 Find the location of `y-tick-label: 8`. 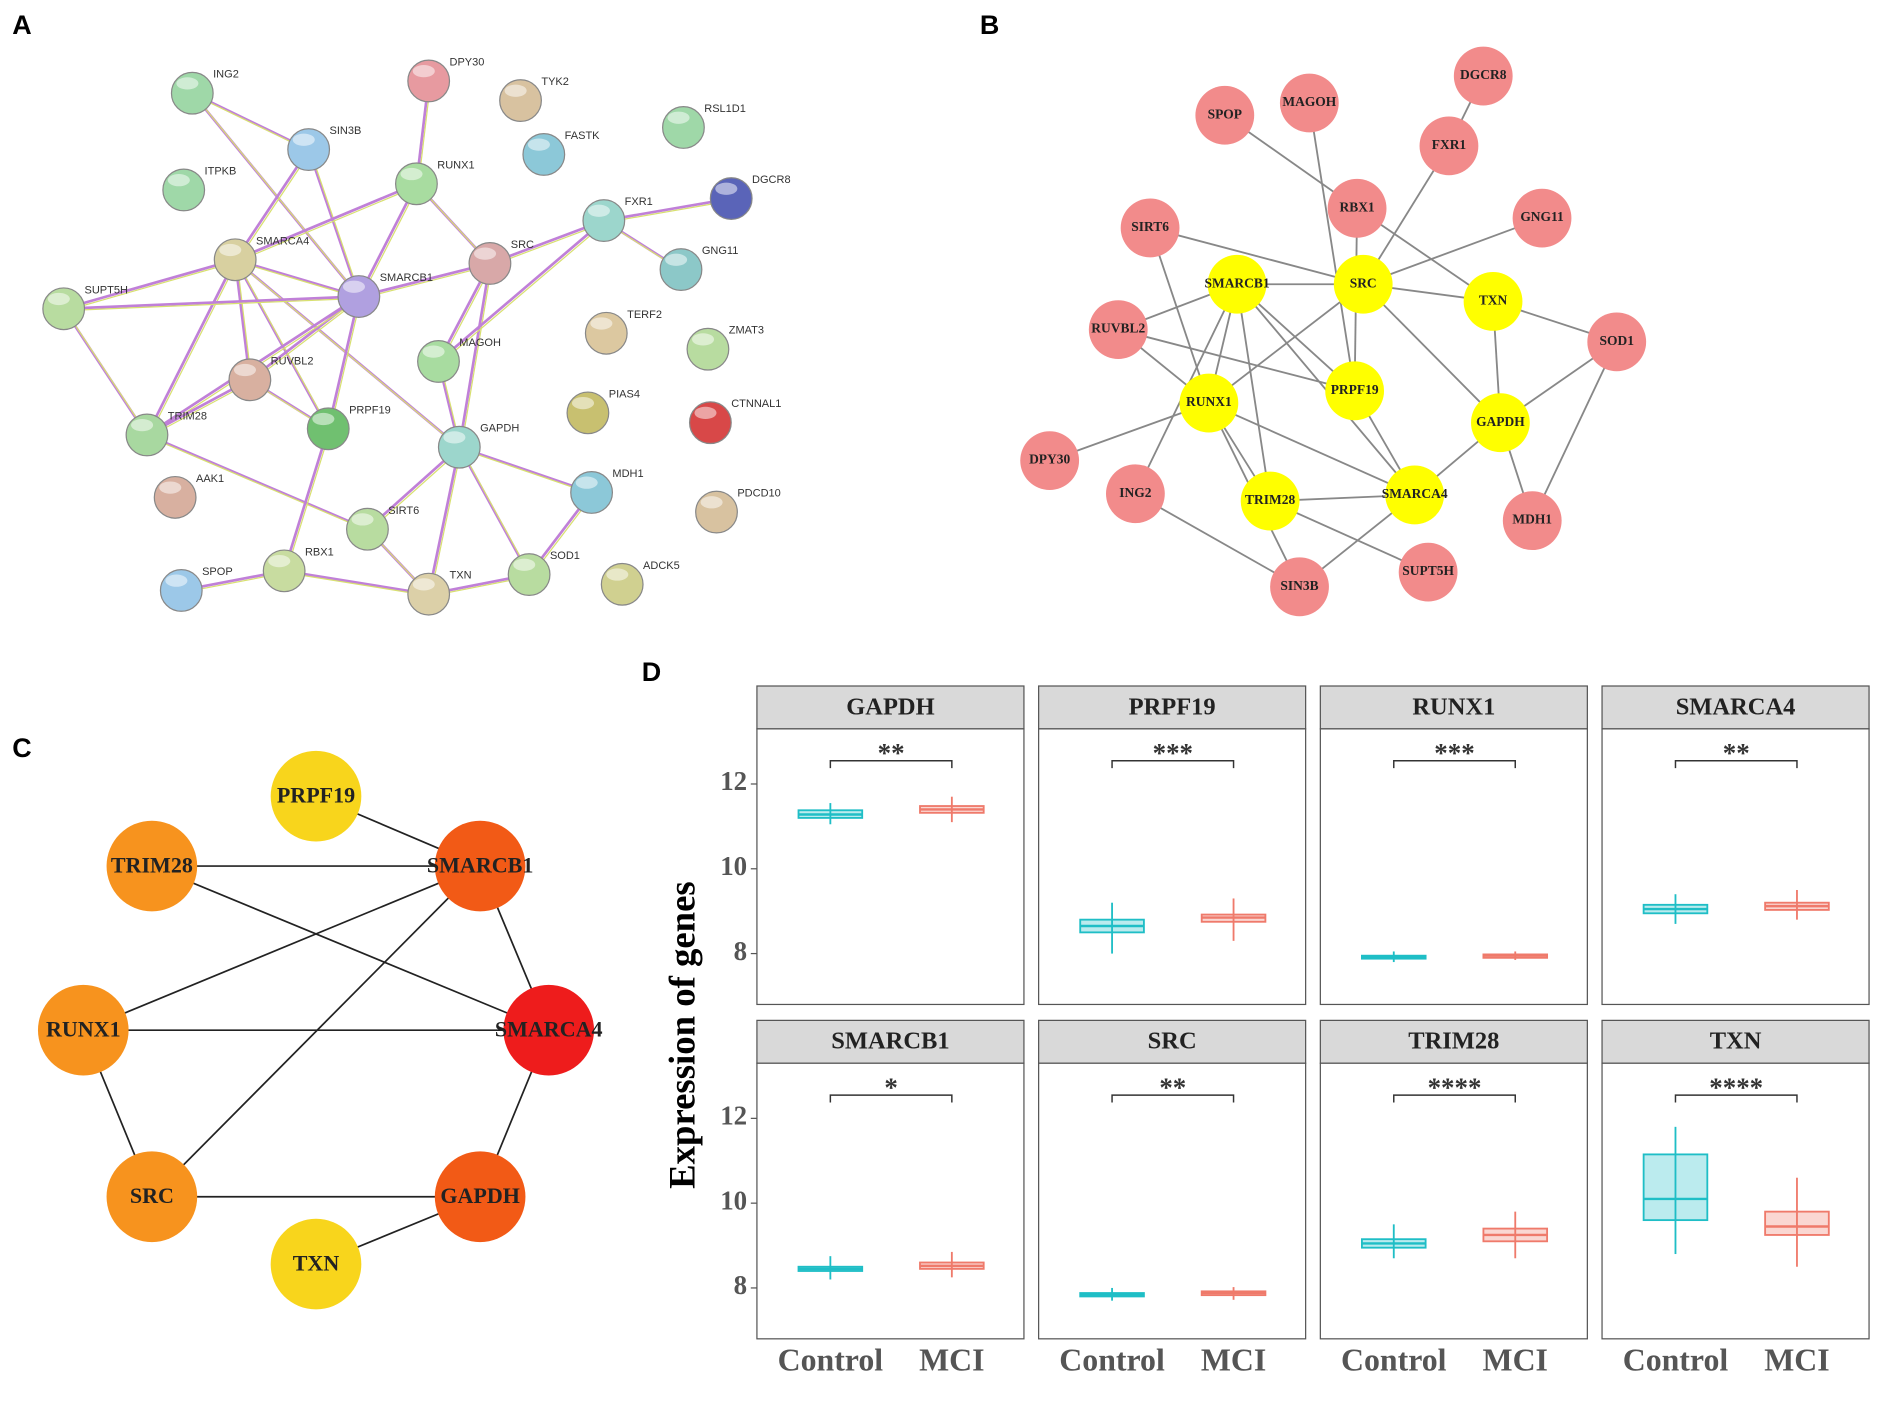

y-tick-label: 8 is located at coordinates (740, 951).